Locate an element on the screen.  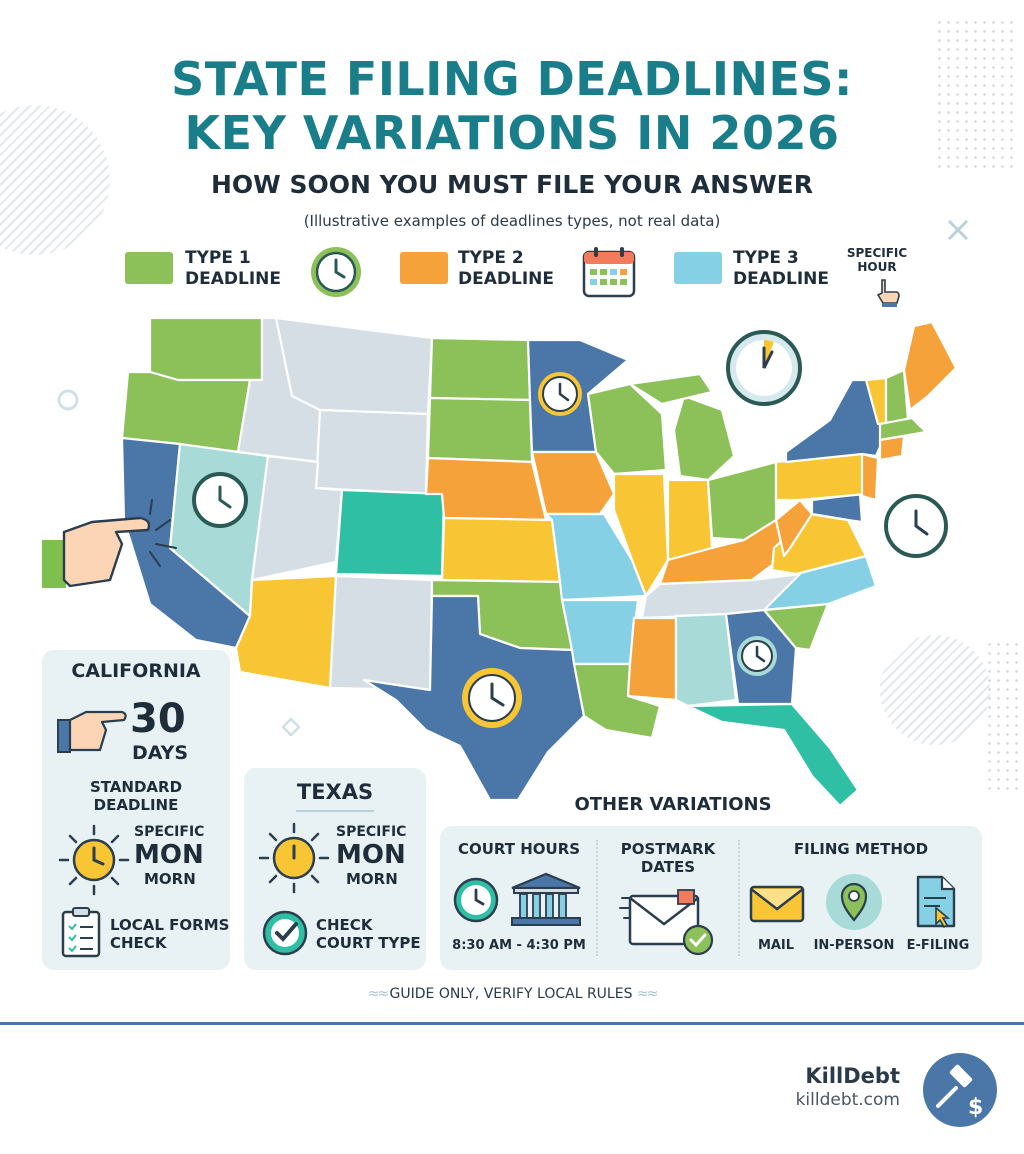
state-nebraska is located at coordinates (486, 489).